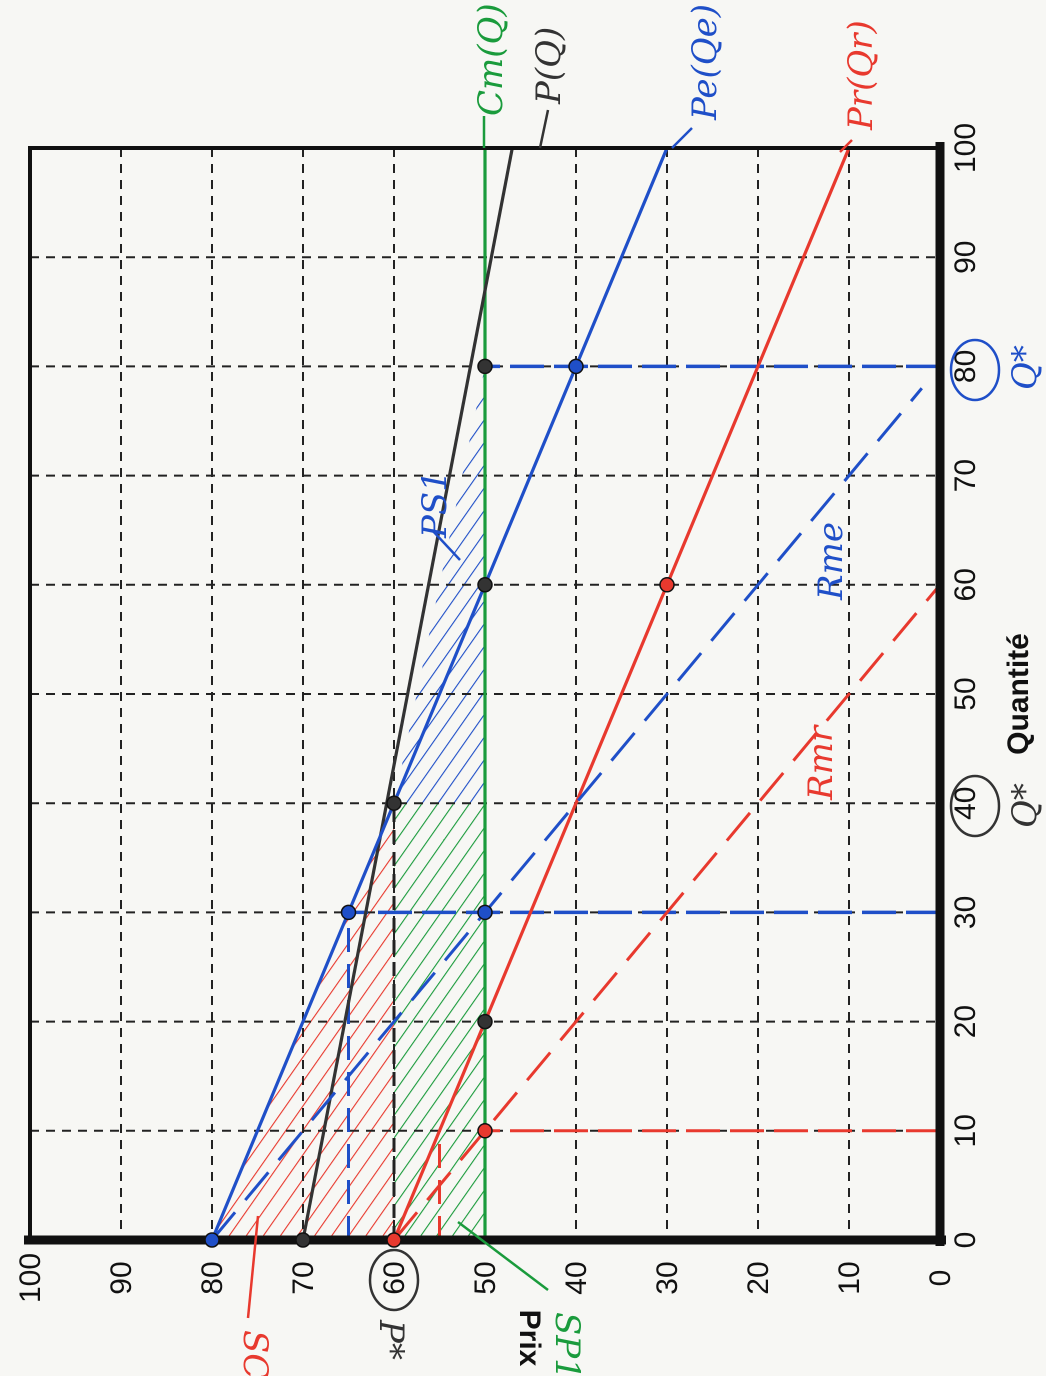 The height and width of the screenshot is (1376, 1046). What do you see at coordinates (435, 504) in the screenshot?
I see `ps-label: PS1` at bounding box center [435, 504].